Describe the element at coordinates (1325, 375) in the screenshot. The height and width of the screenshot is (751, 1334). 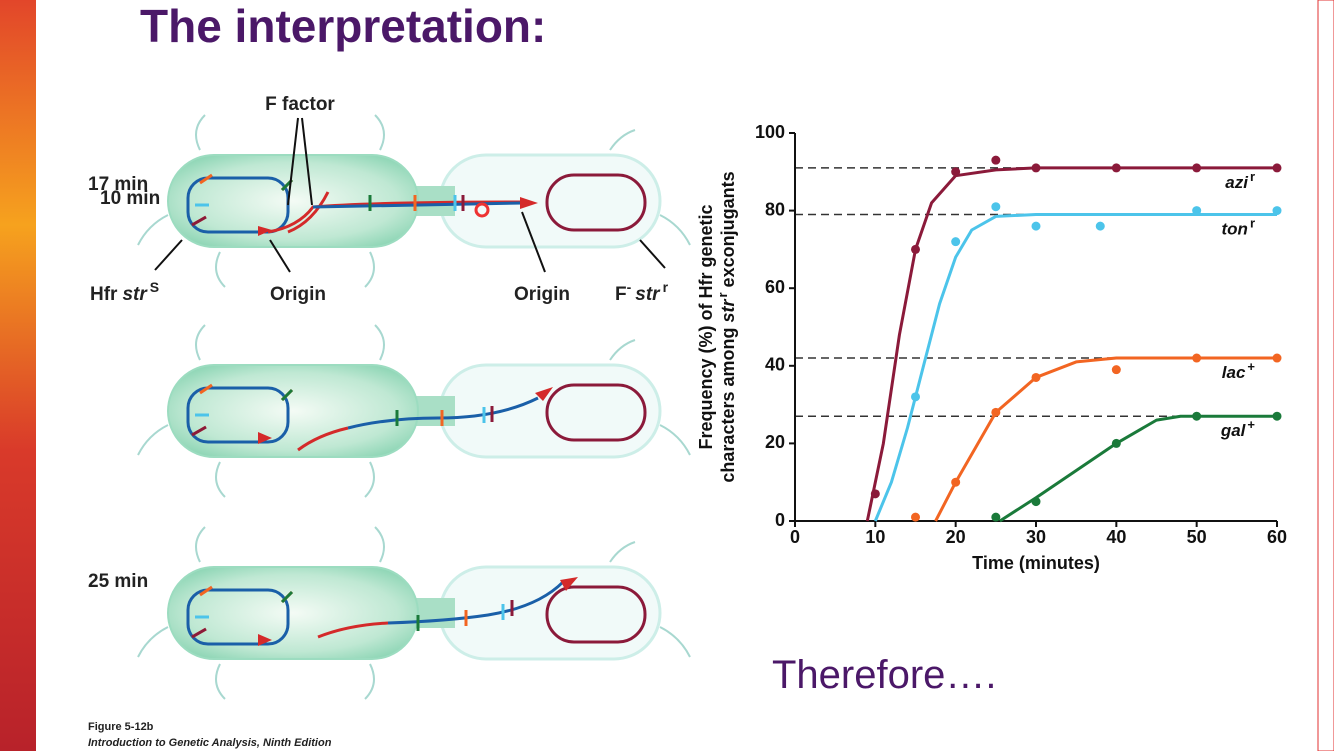
I see `right-edge` at that location.